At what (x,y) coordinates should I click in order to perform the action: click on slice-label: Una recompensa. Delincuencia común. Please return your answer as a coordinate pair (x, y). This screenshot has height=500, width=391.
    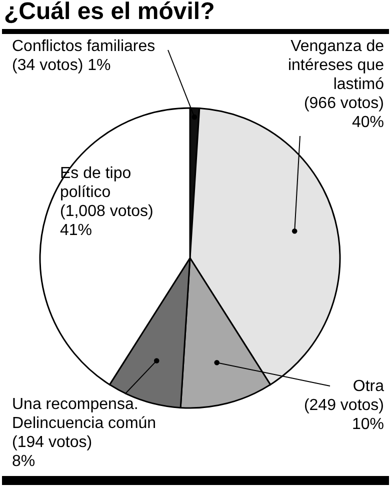
    Looking at the image, I should click on (84, 414).